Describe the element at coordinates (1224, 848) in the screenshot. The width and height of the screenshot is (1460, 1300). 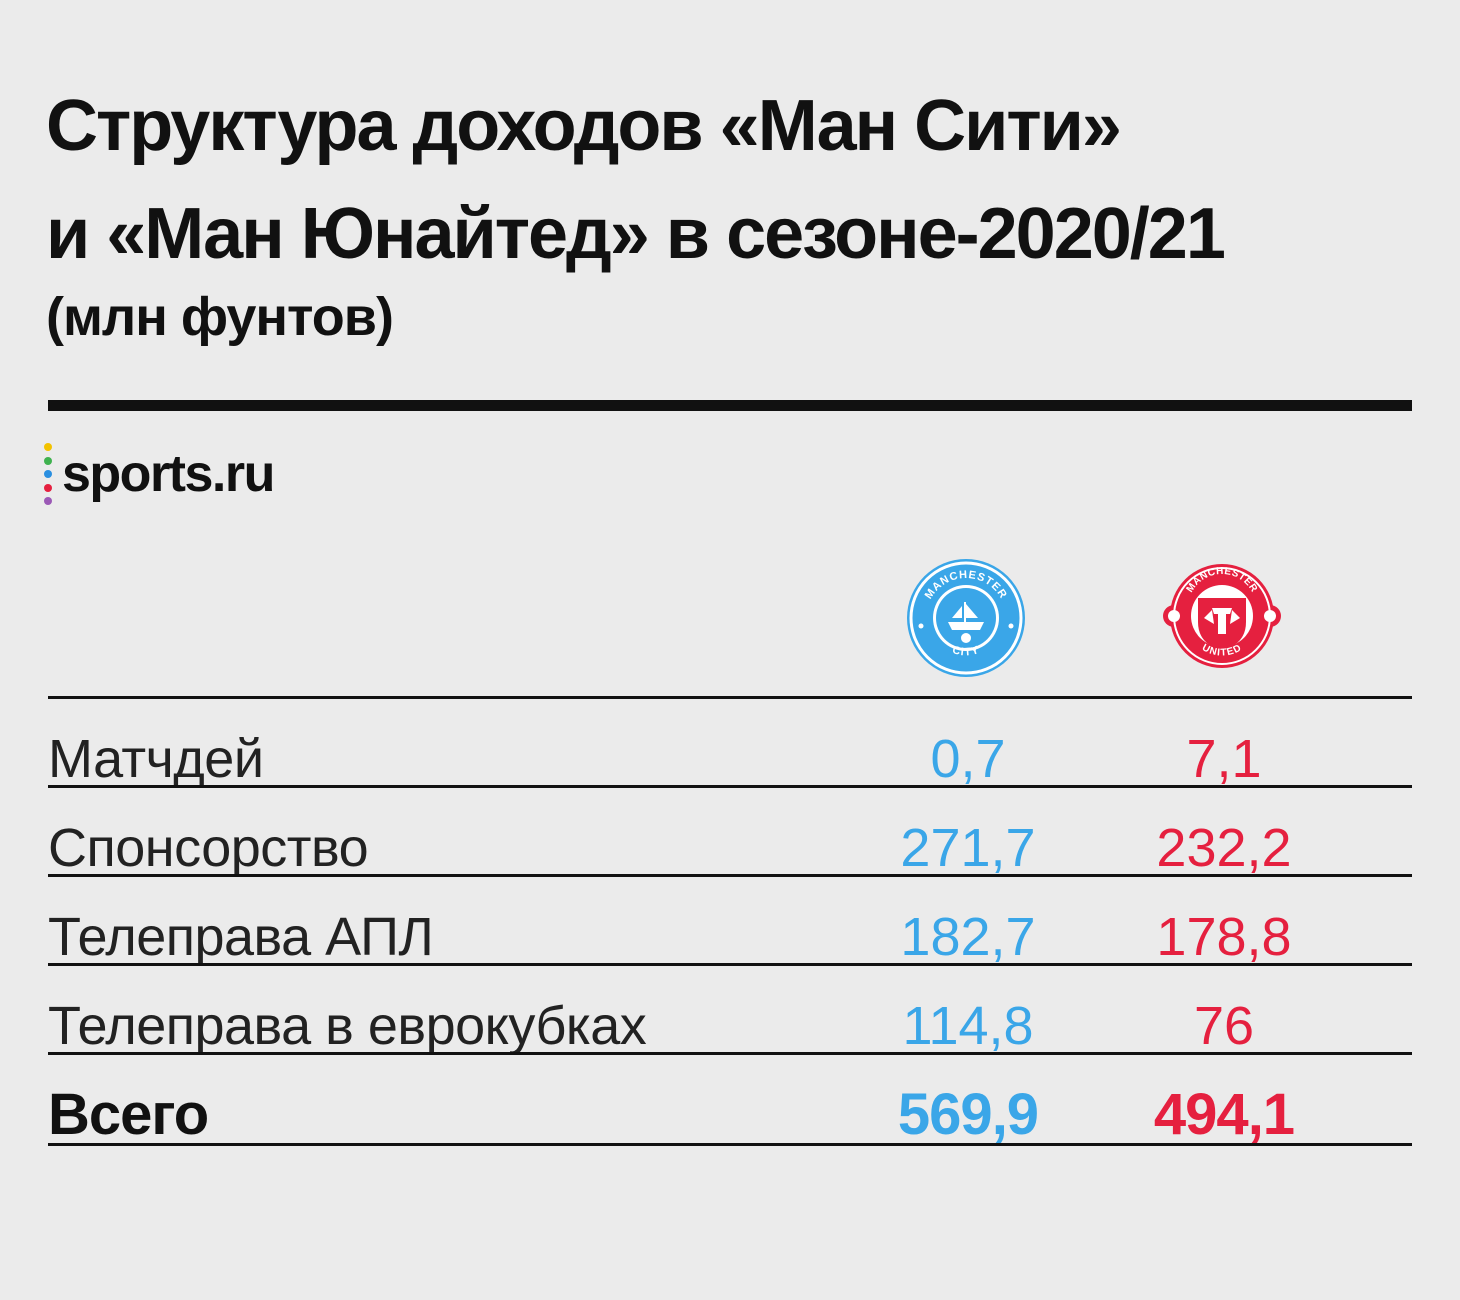
I see `united-value: 232,2` at that location.